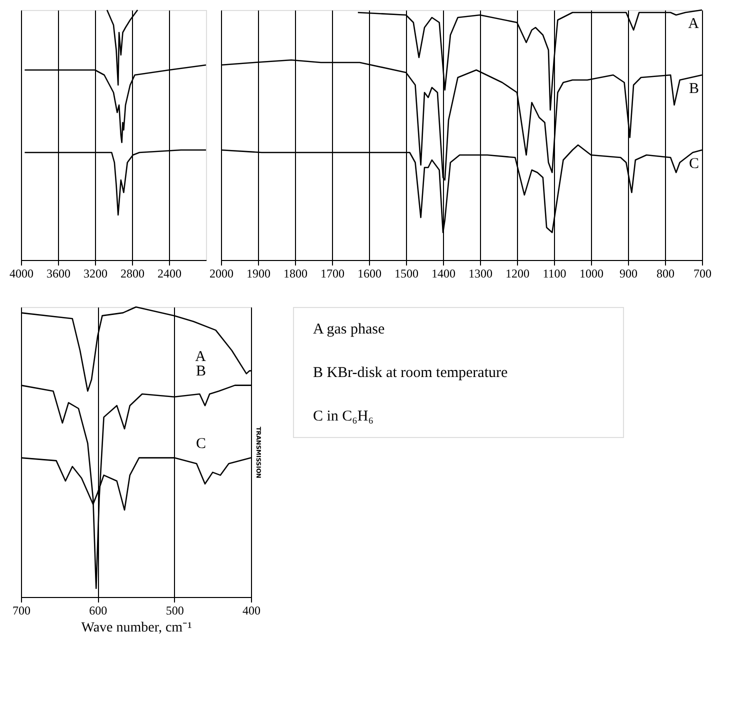 Image resolution: width=745 pixels, height=720 pixels. Describe the element at coordinates (258, 273) in the screenshot. I see `x-tick-label: 1900` at that location.